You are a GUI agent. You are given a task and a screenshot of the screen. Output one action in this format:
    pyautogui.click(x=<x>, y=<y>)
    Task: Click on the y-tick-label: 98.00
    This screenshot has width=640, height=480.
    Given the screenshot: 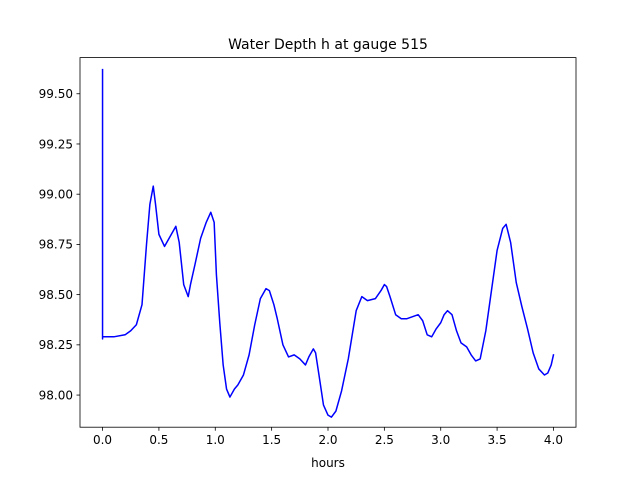 What is the action you would take?
    pyautogui.click(x=56, y=395)
    